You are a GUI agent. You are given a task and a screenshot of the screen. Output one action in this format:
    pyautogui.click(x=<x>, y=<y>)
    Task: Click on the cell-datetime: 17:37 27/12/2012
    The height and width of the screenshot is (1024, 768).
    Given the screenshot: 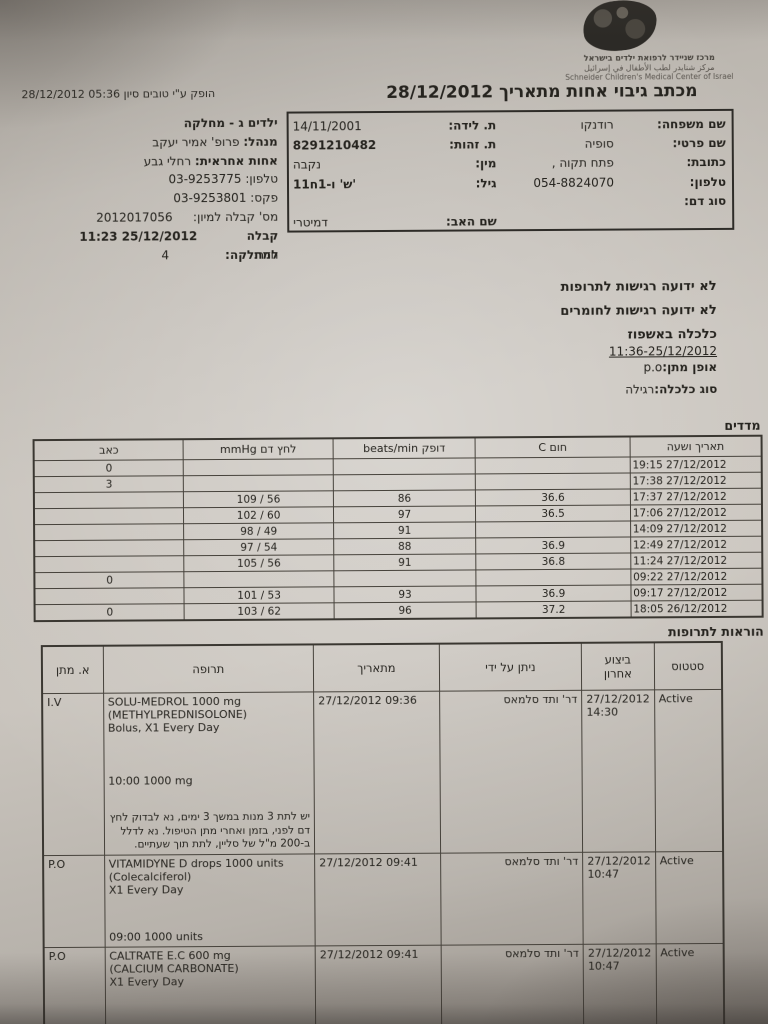 What is the action you would take?
    pyautogui.click(x=696, y=496)
    